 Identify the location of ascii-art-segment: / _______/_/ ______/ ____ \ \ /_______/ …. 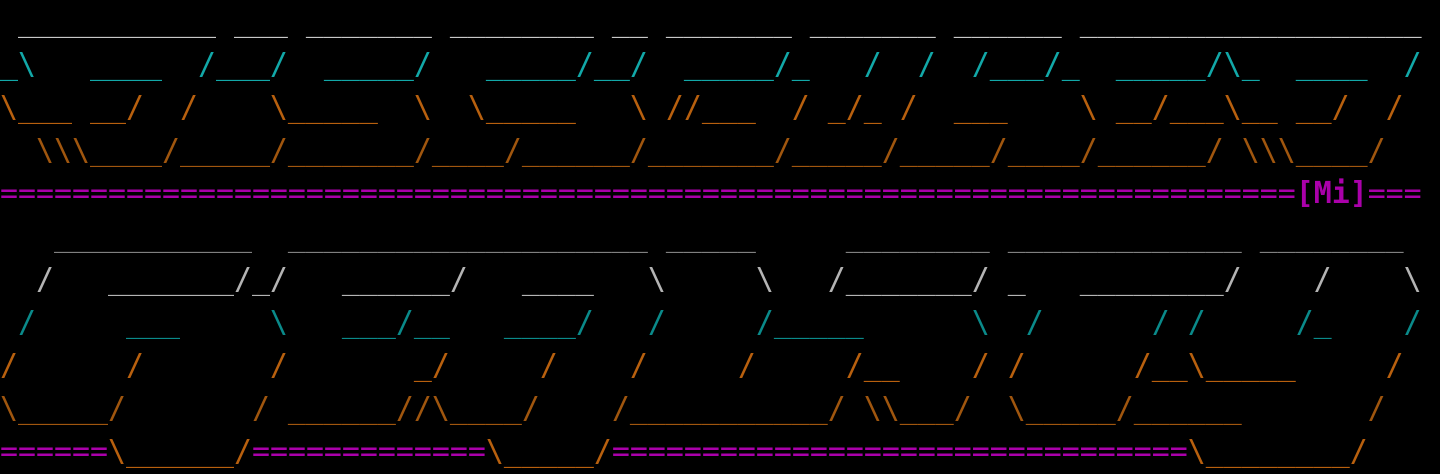
(711, 279).